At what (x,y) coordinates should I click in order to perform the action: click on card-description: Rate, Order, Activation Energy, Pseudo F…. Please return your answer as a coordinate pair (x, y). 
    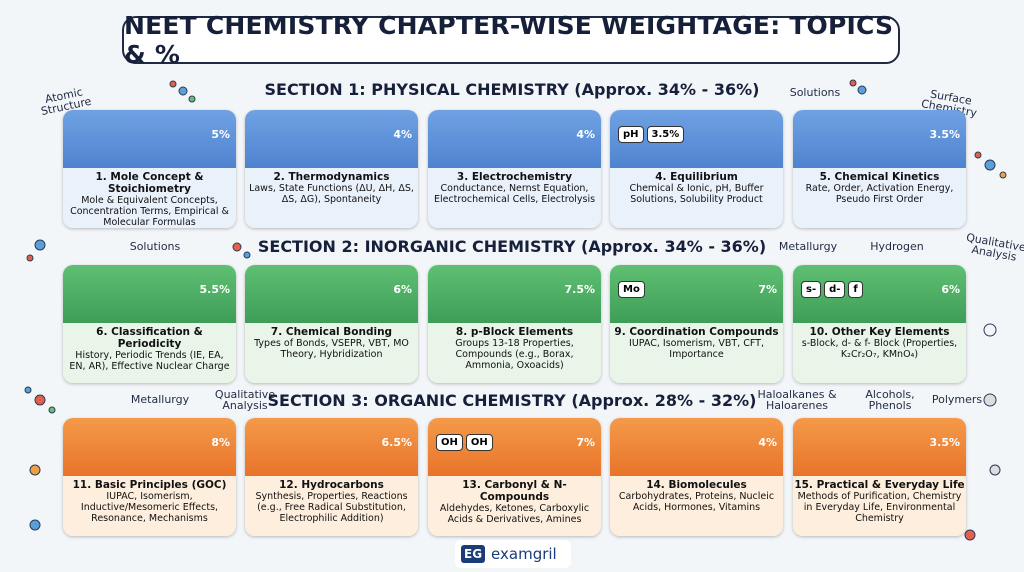
    Looking at the image, I should click on (879, 194).